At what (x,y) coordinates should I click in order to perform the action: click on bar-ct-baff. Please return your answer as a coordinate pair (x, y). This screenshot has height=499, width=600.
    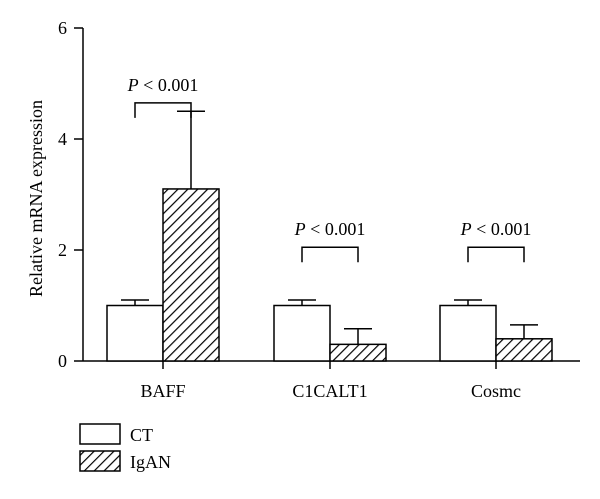
    Looking at the image, I should click on (135, 333).